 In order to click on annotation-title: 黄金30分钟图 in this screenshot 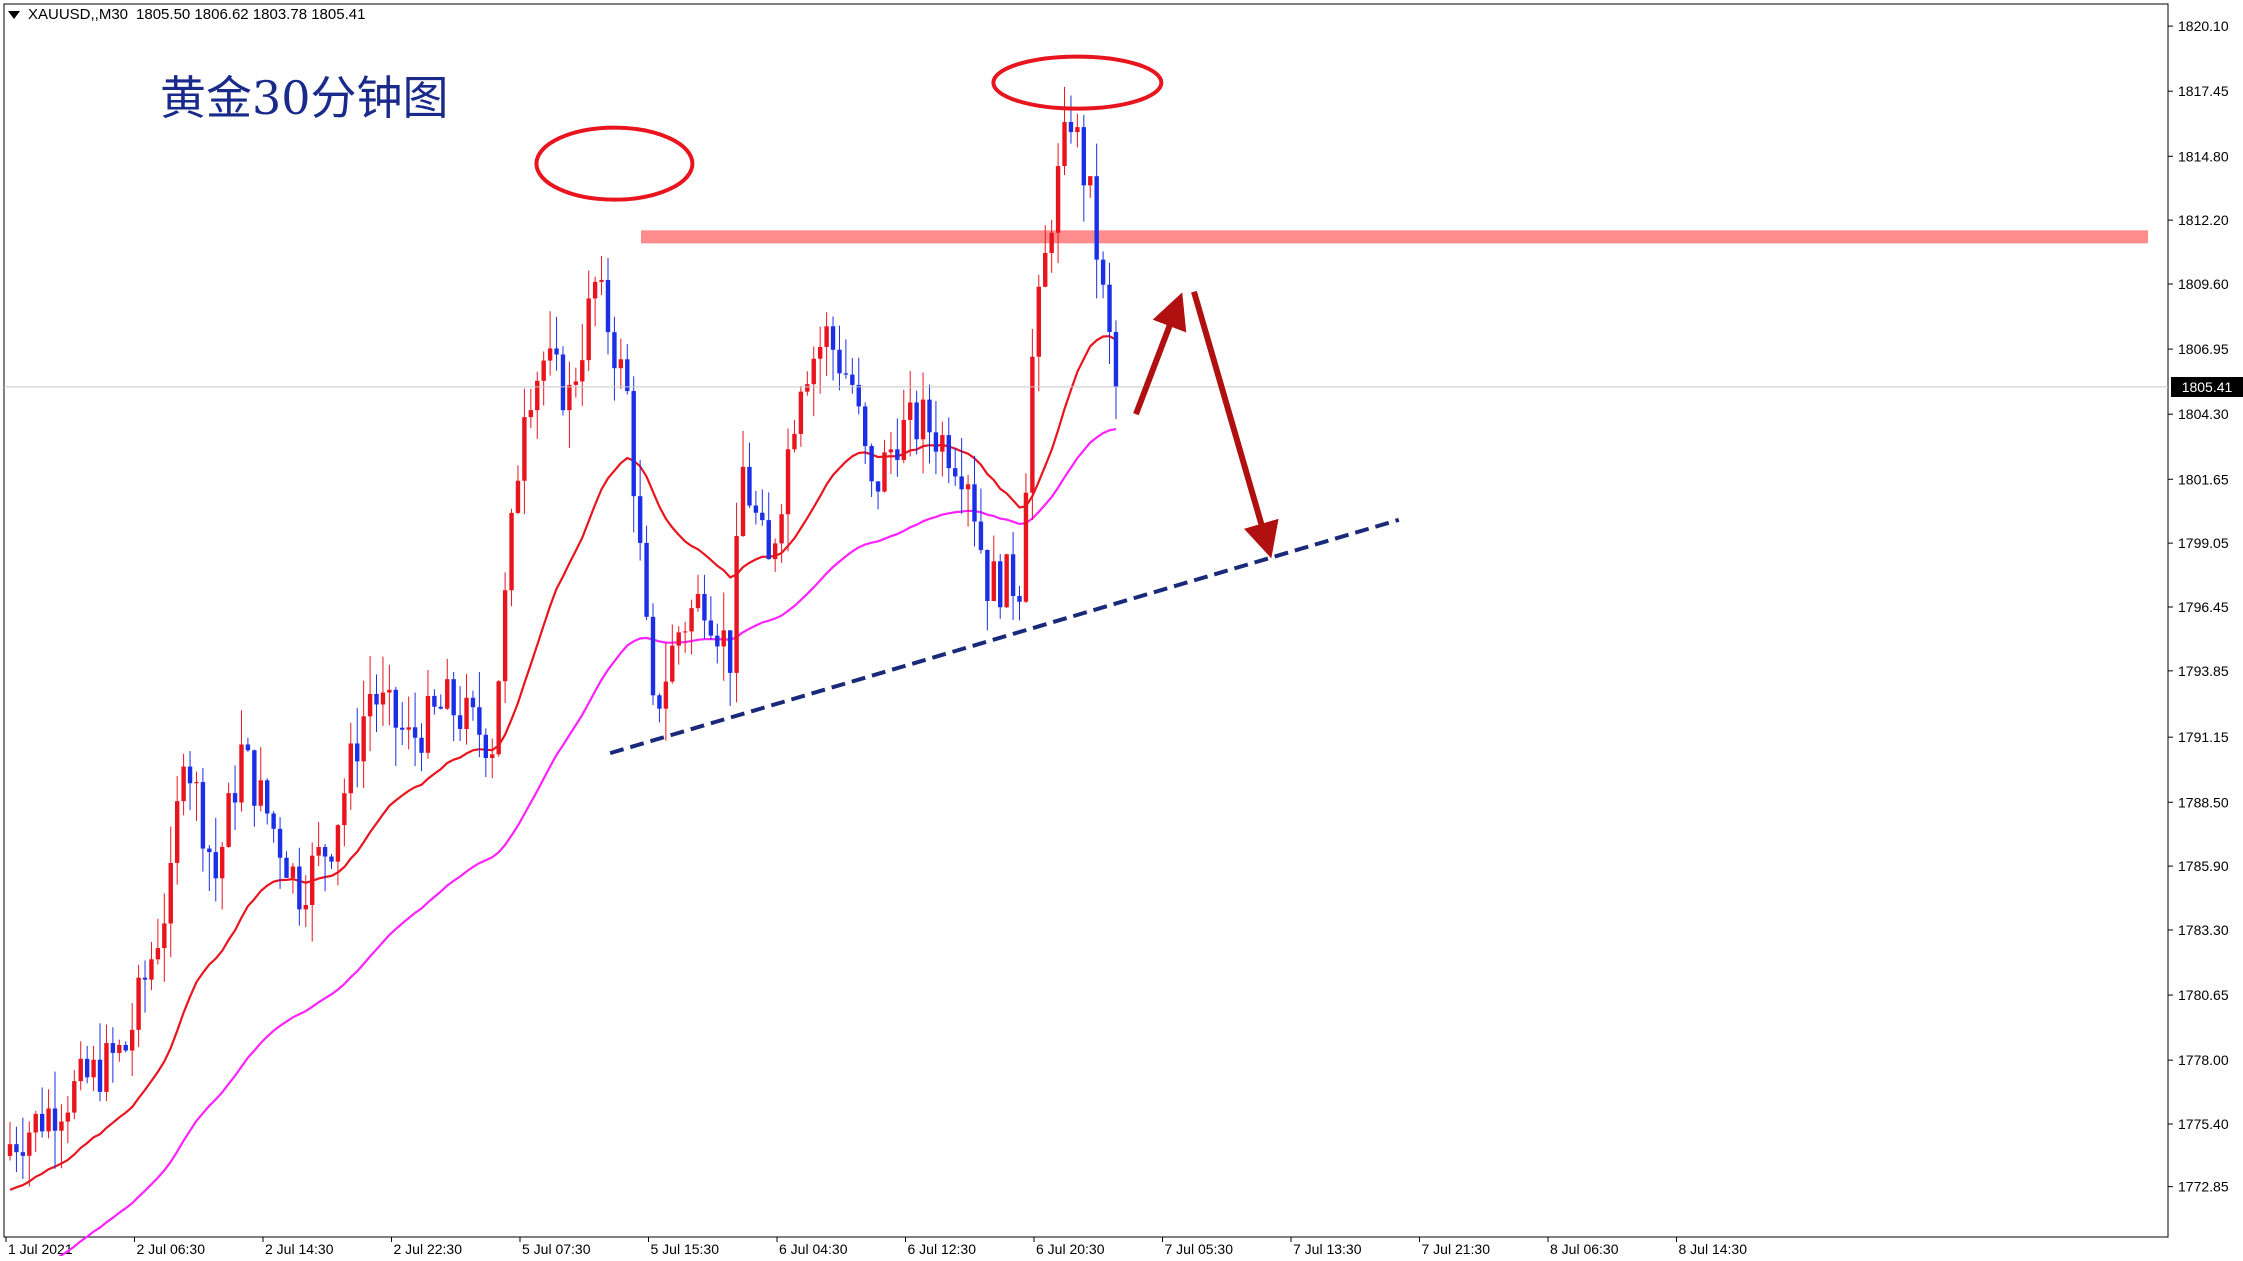, I will do `click(304, 98)`.